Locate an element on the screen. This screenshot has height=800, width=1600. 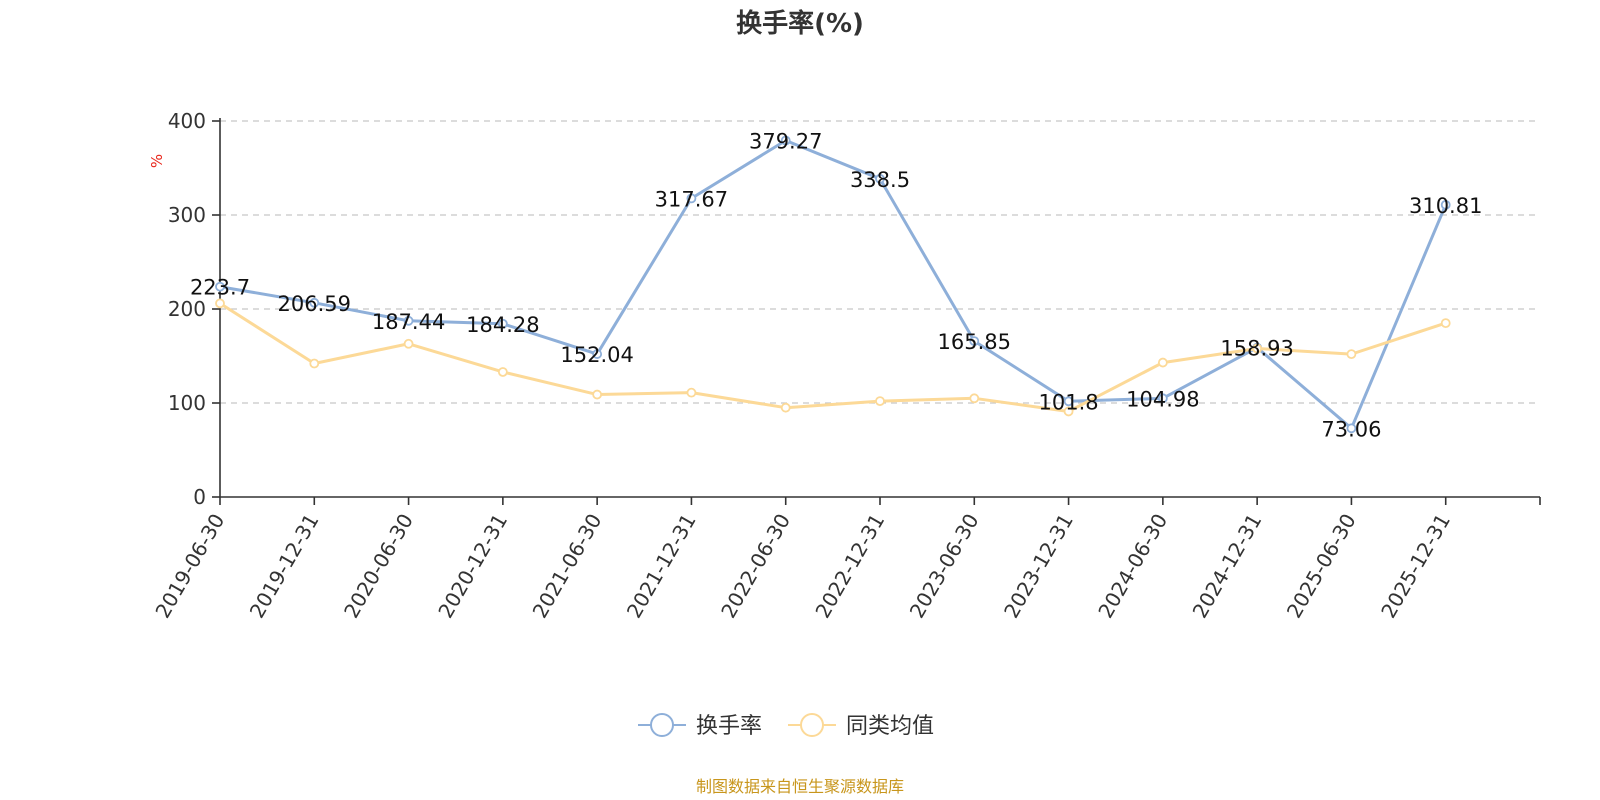
data-label: 338.5 is located at coordinates (880, 180).